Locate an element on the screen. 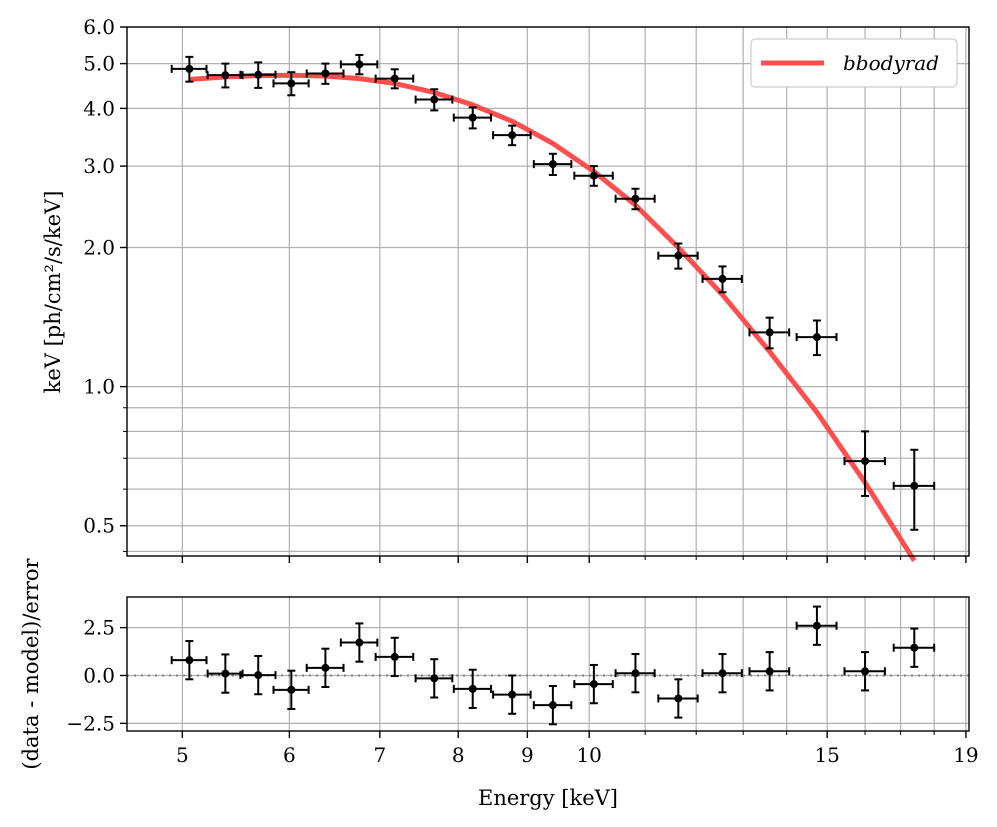  bottom-panel-grid is located at coordinates (548, 664).